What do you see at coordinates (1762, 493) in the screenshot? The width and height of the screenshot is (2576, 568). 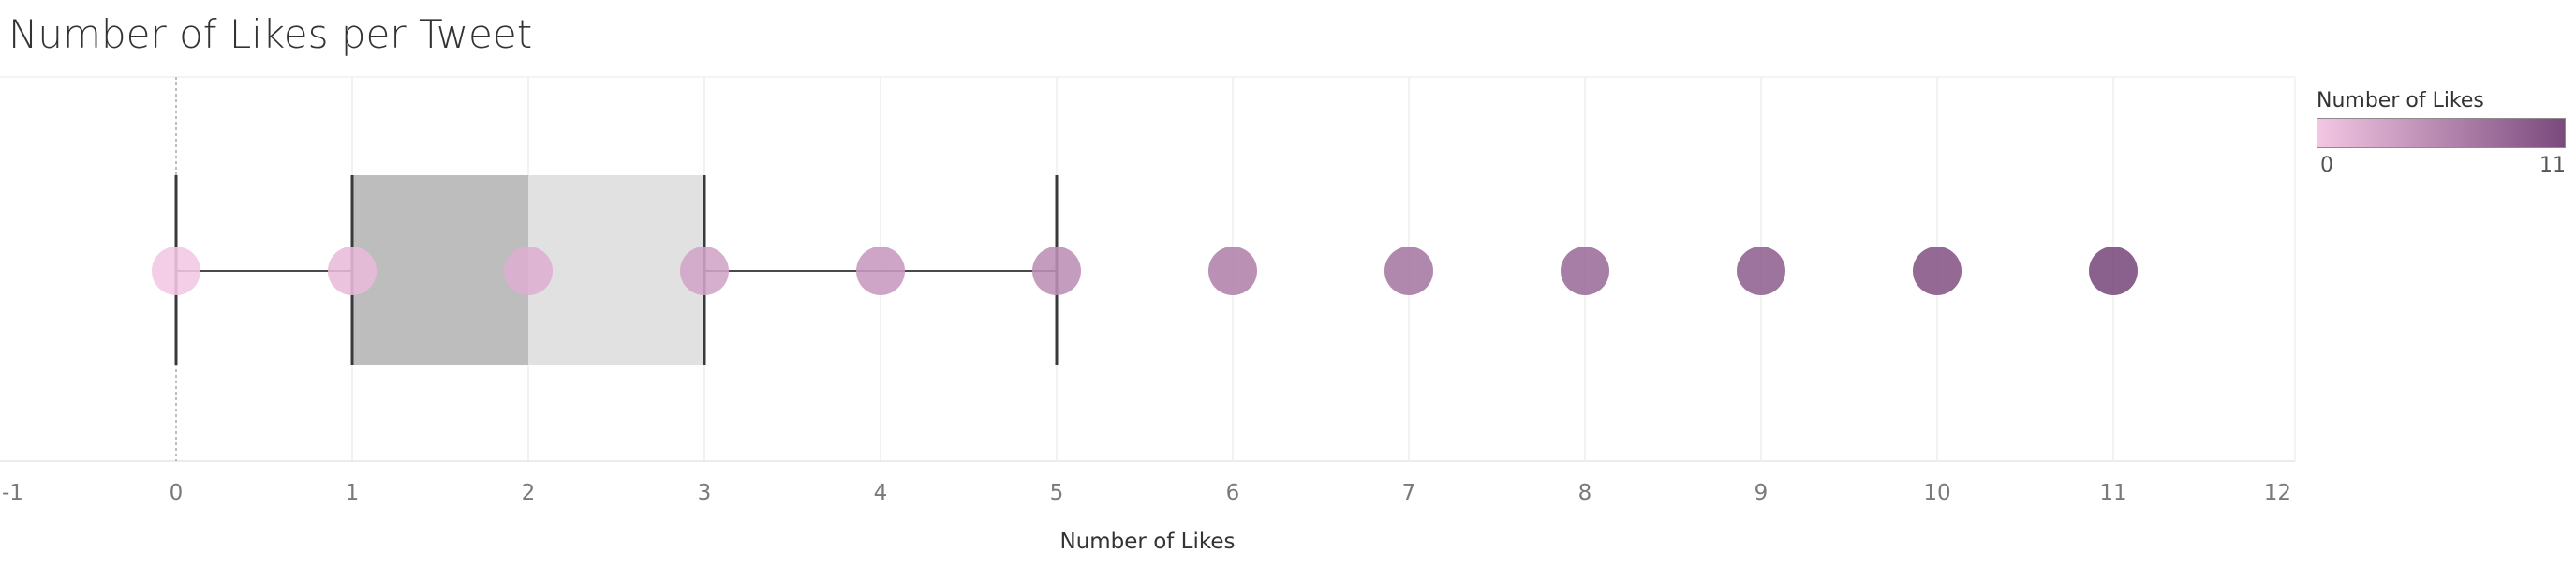 I see `x-tick-label: 9` at bounding box center [1762, 493].